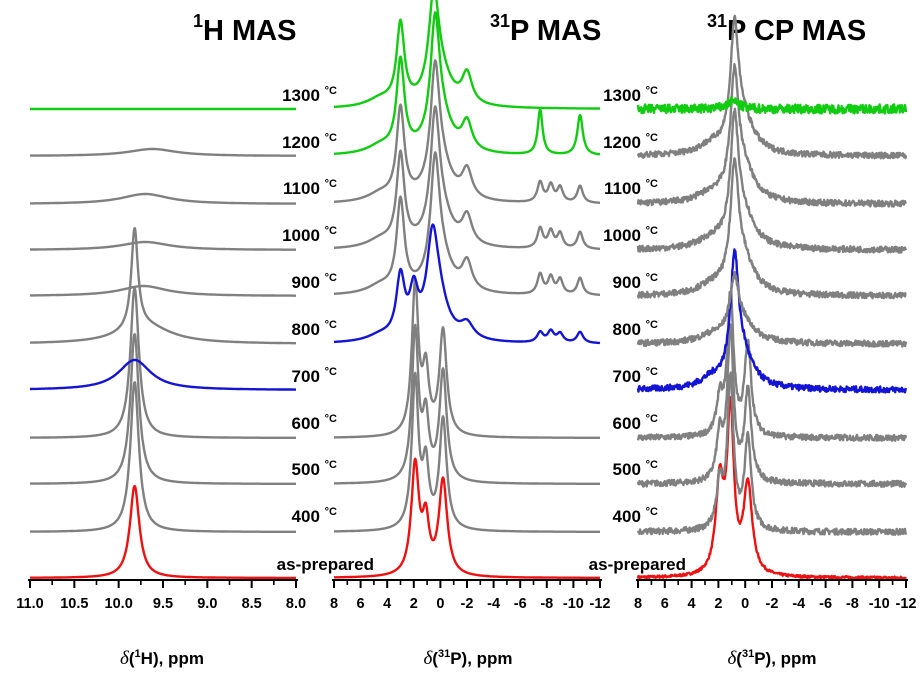  I want to click on x-axis-1h: 11.0 10.5 10.0 9.5 9.0 8.5 8.0, so click(161, 595).